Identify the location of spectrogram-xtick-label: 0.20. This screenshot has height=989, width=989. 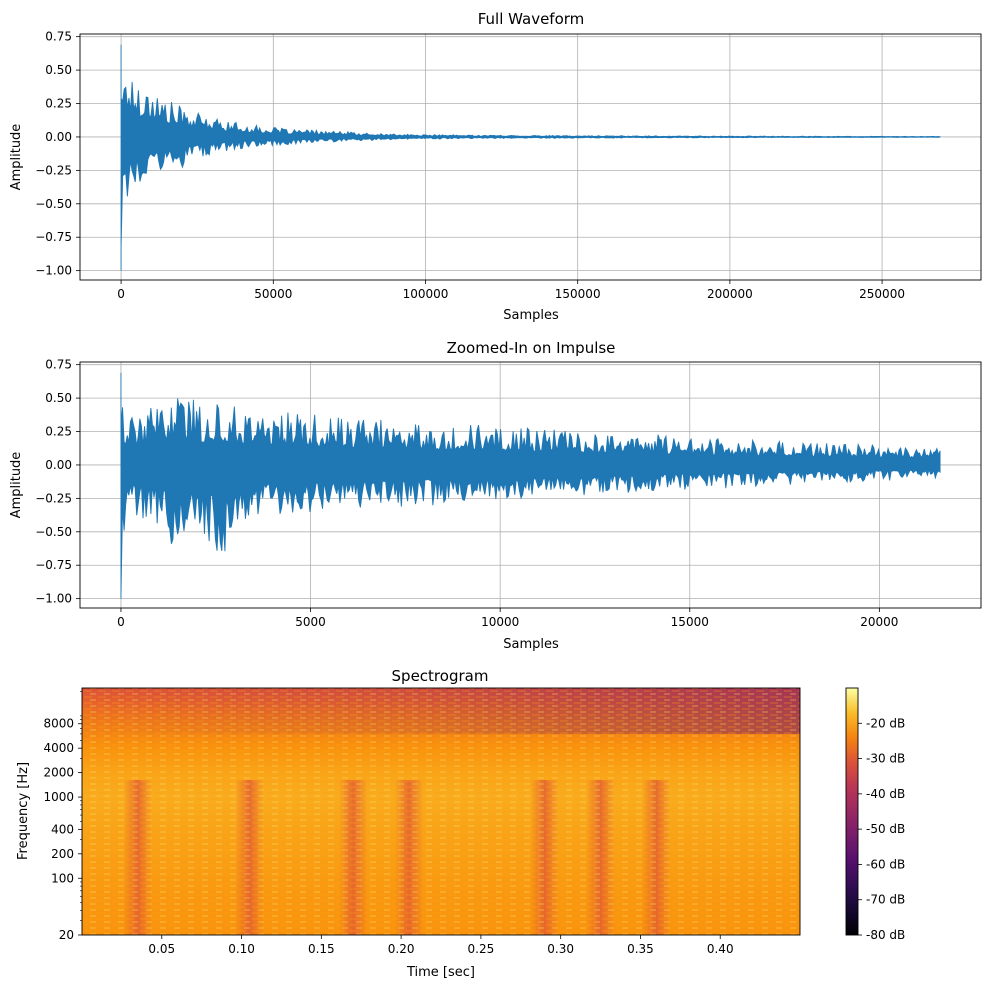
(401, 949).